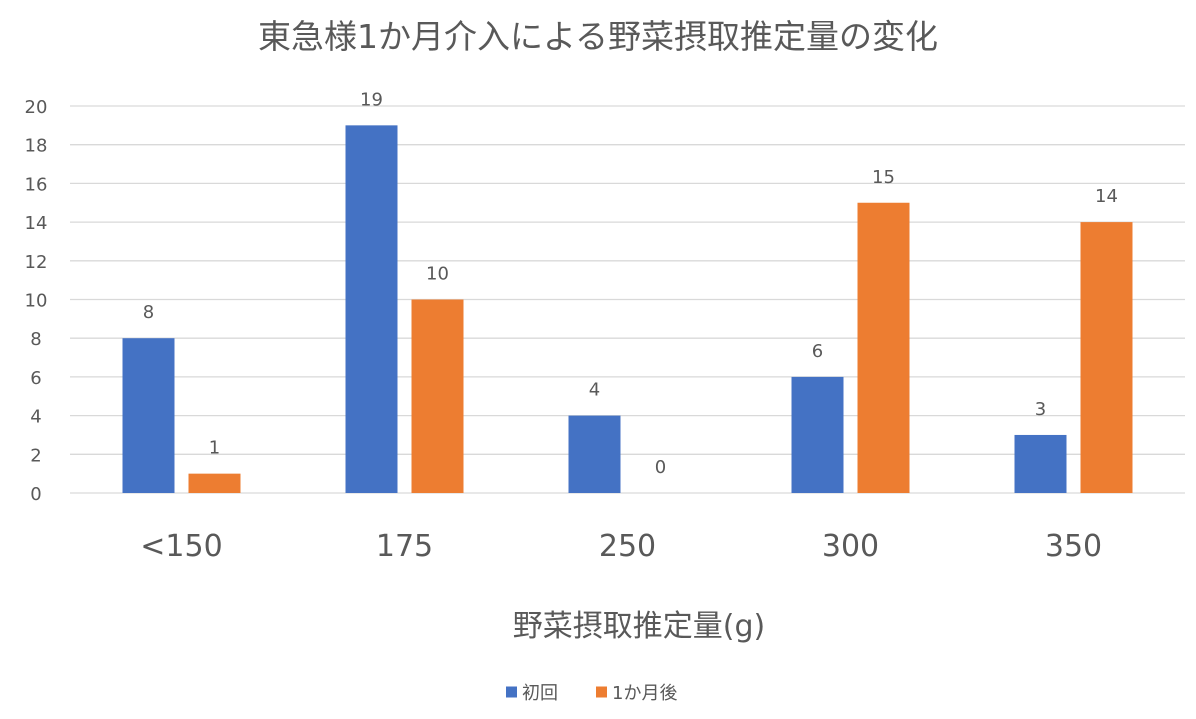 The image size is (1196, 719). I want to click on y-tick-label: 12, so click(36, 262).